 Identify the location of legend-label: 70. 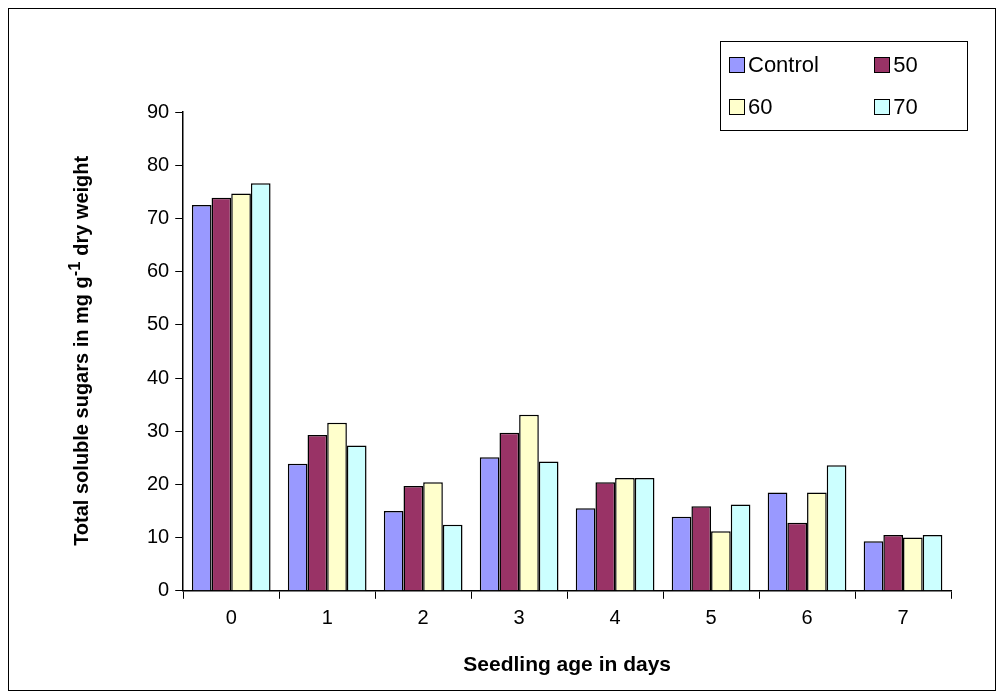
(905, 107).